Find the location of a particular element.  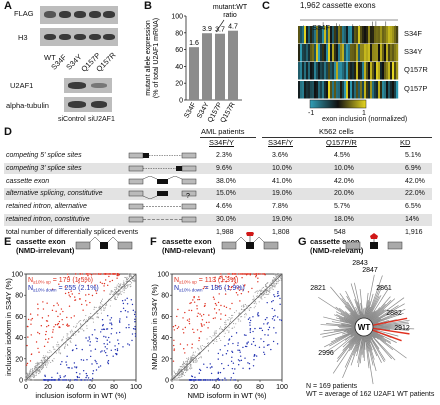

wt-center-circle is located at coordinates (364, 327).